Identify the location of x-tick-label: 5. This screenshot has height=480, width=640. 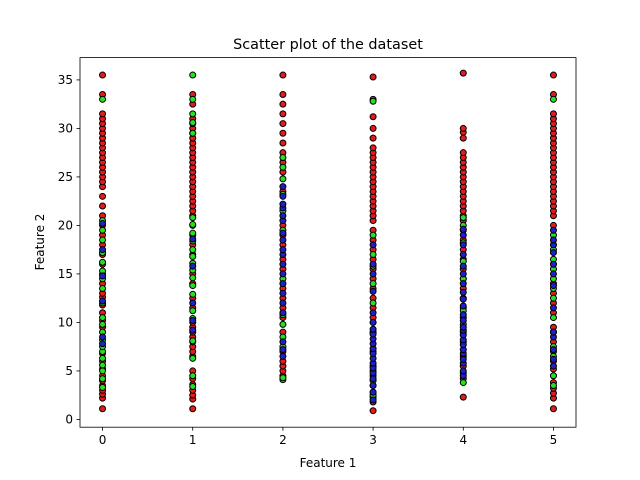
(554, 440).